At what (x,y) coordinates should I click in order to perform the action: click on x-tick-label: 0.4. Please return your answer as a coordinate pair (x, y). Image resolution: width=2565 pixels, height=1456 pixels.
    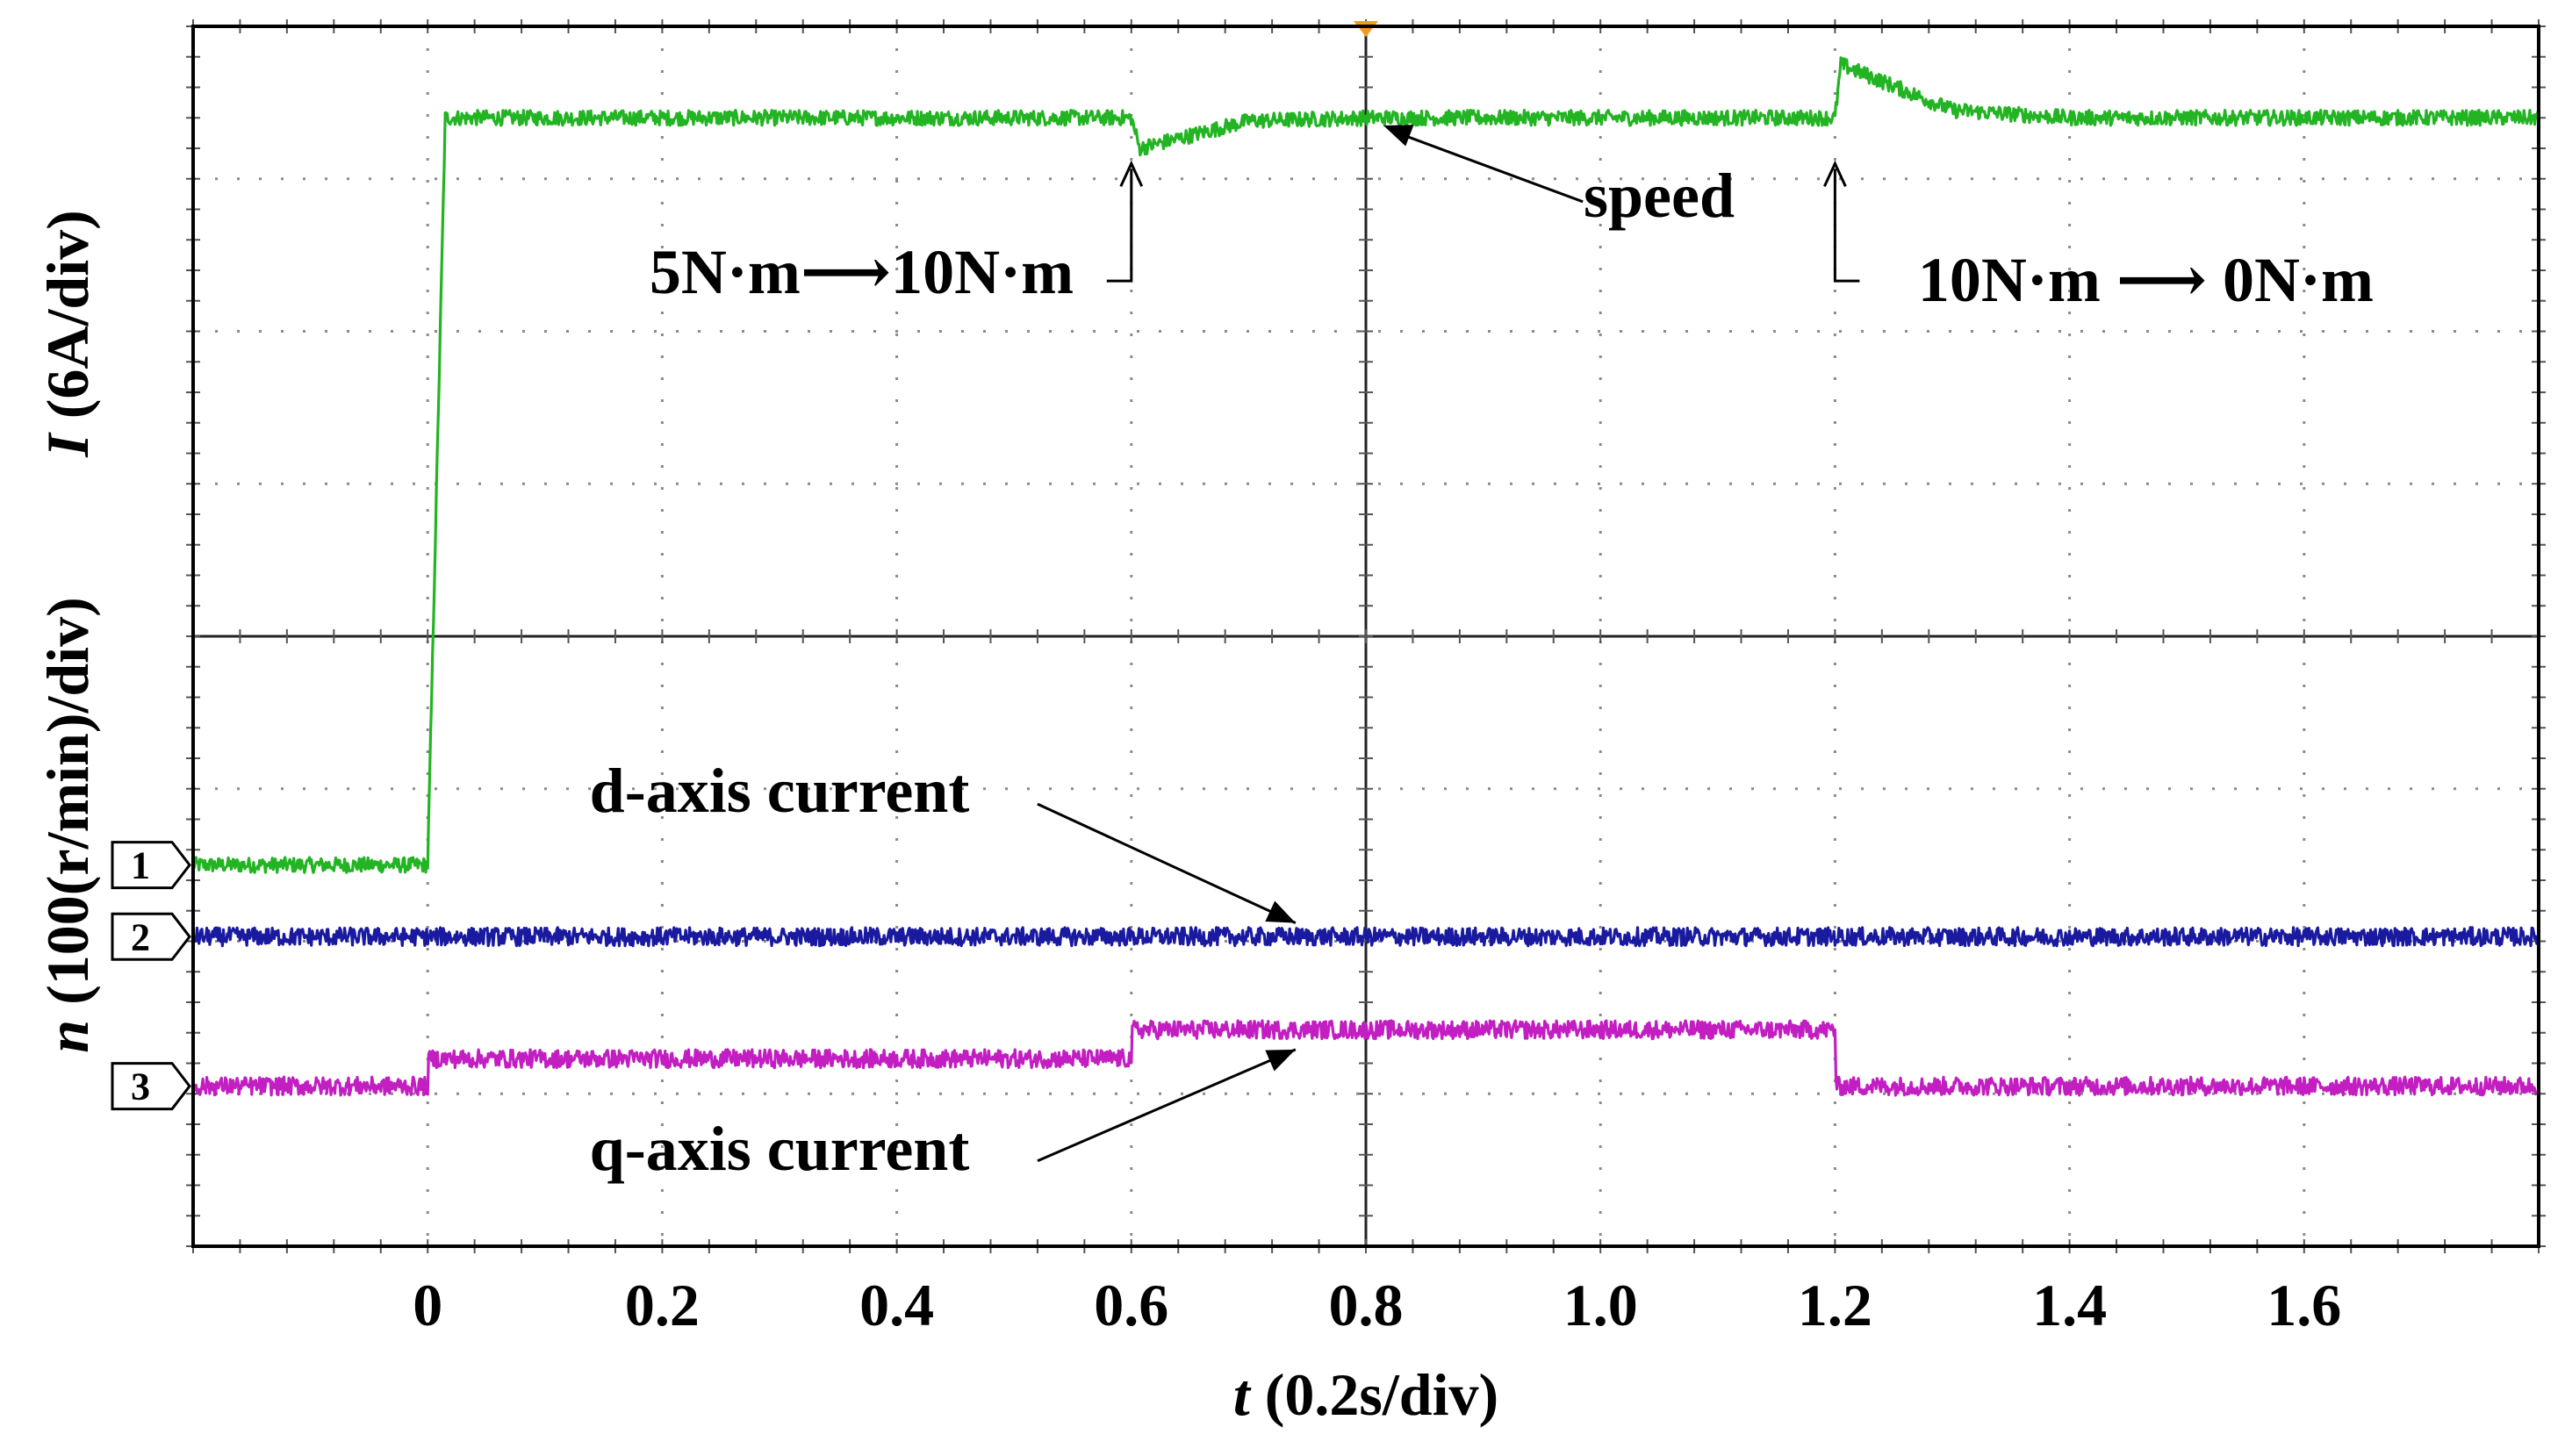
    Looking at the image, I should click on (896, 1305).